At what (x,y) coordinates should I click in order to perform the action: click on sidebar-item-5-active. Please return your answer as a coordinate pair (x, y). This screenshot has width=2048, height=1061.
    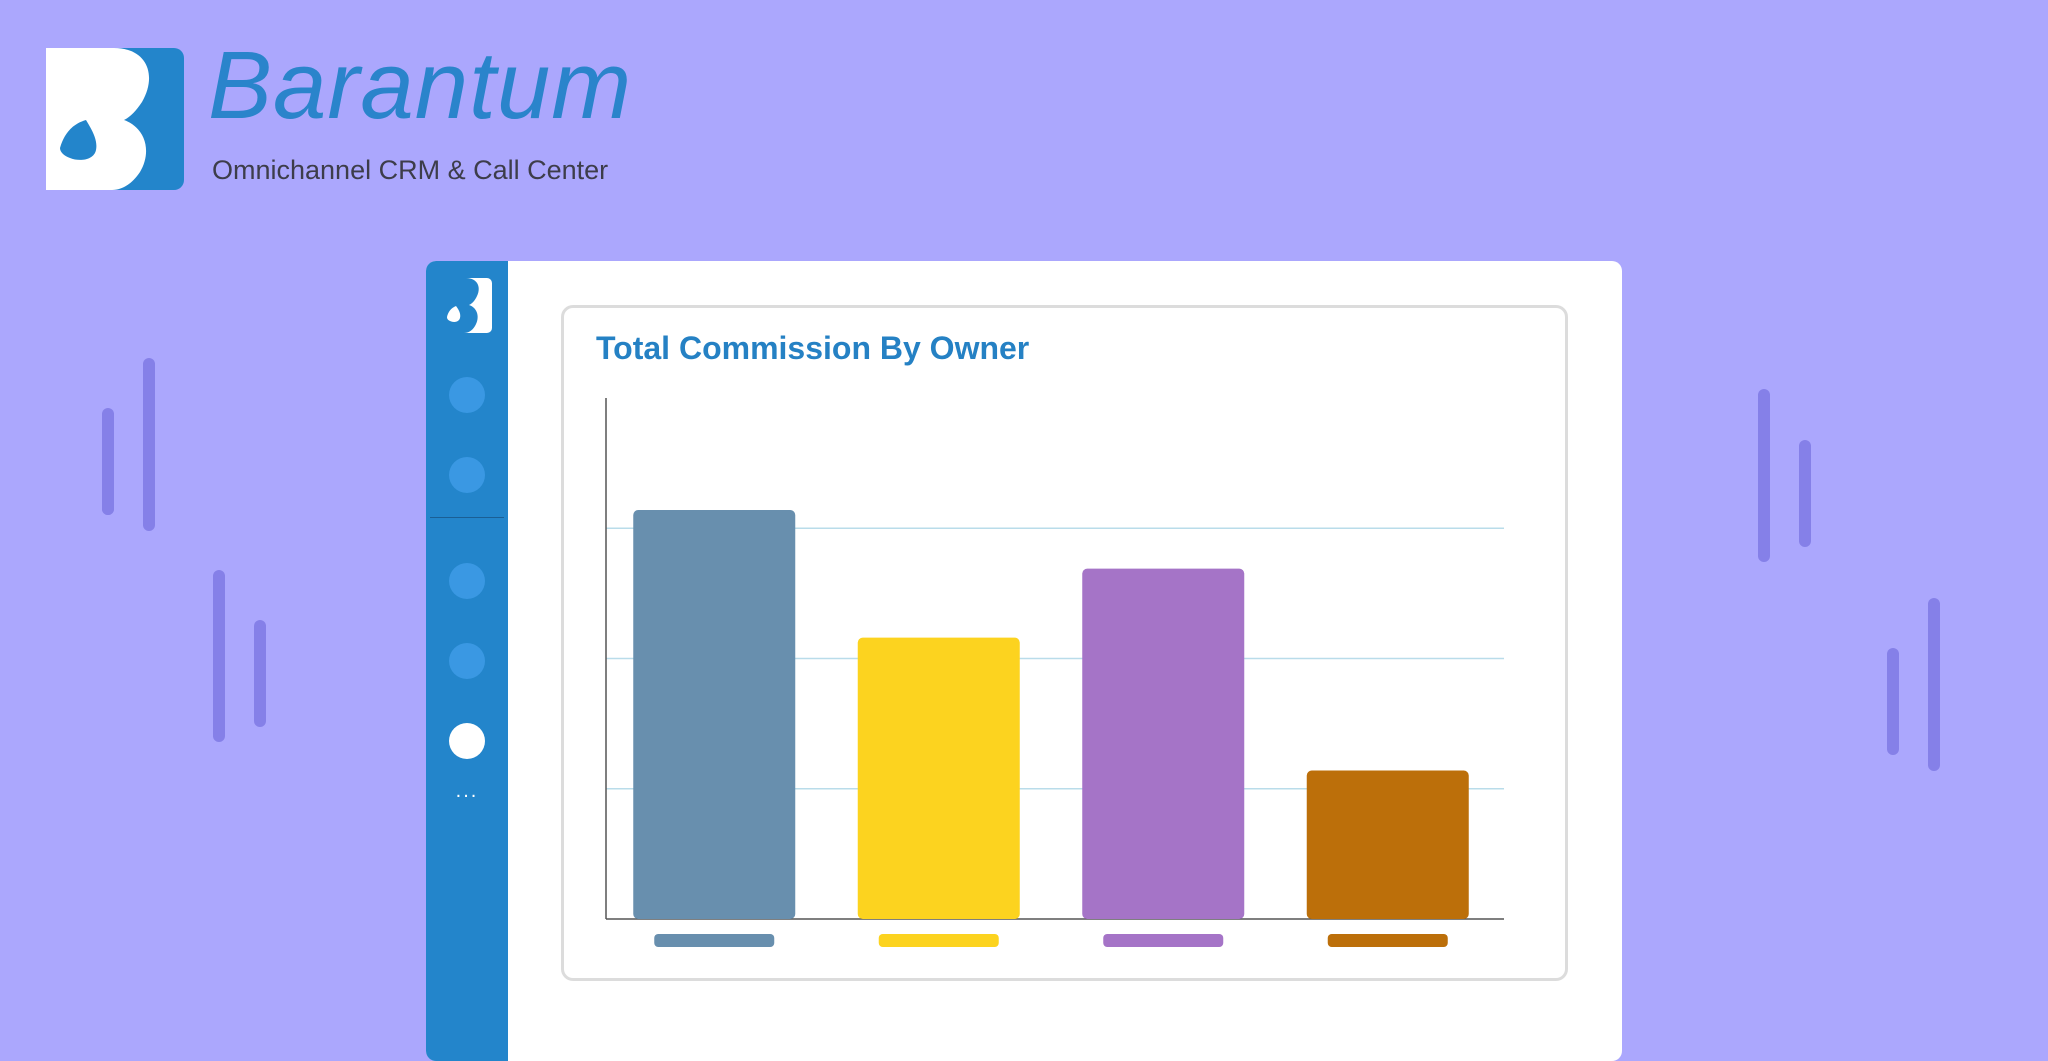
    Looking at the image, I should click on (467, 741).